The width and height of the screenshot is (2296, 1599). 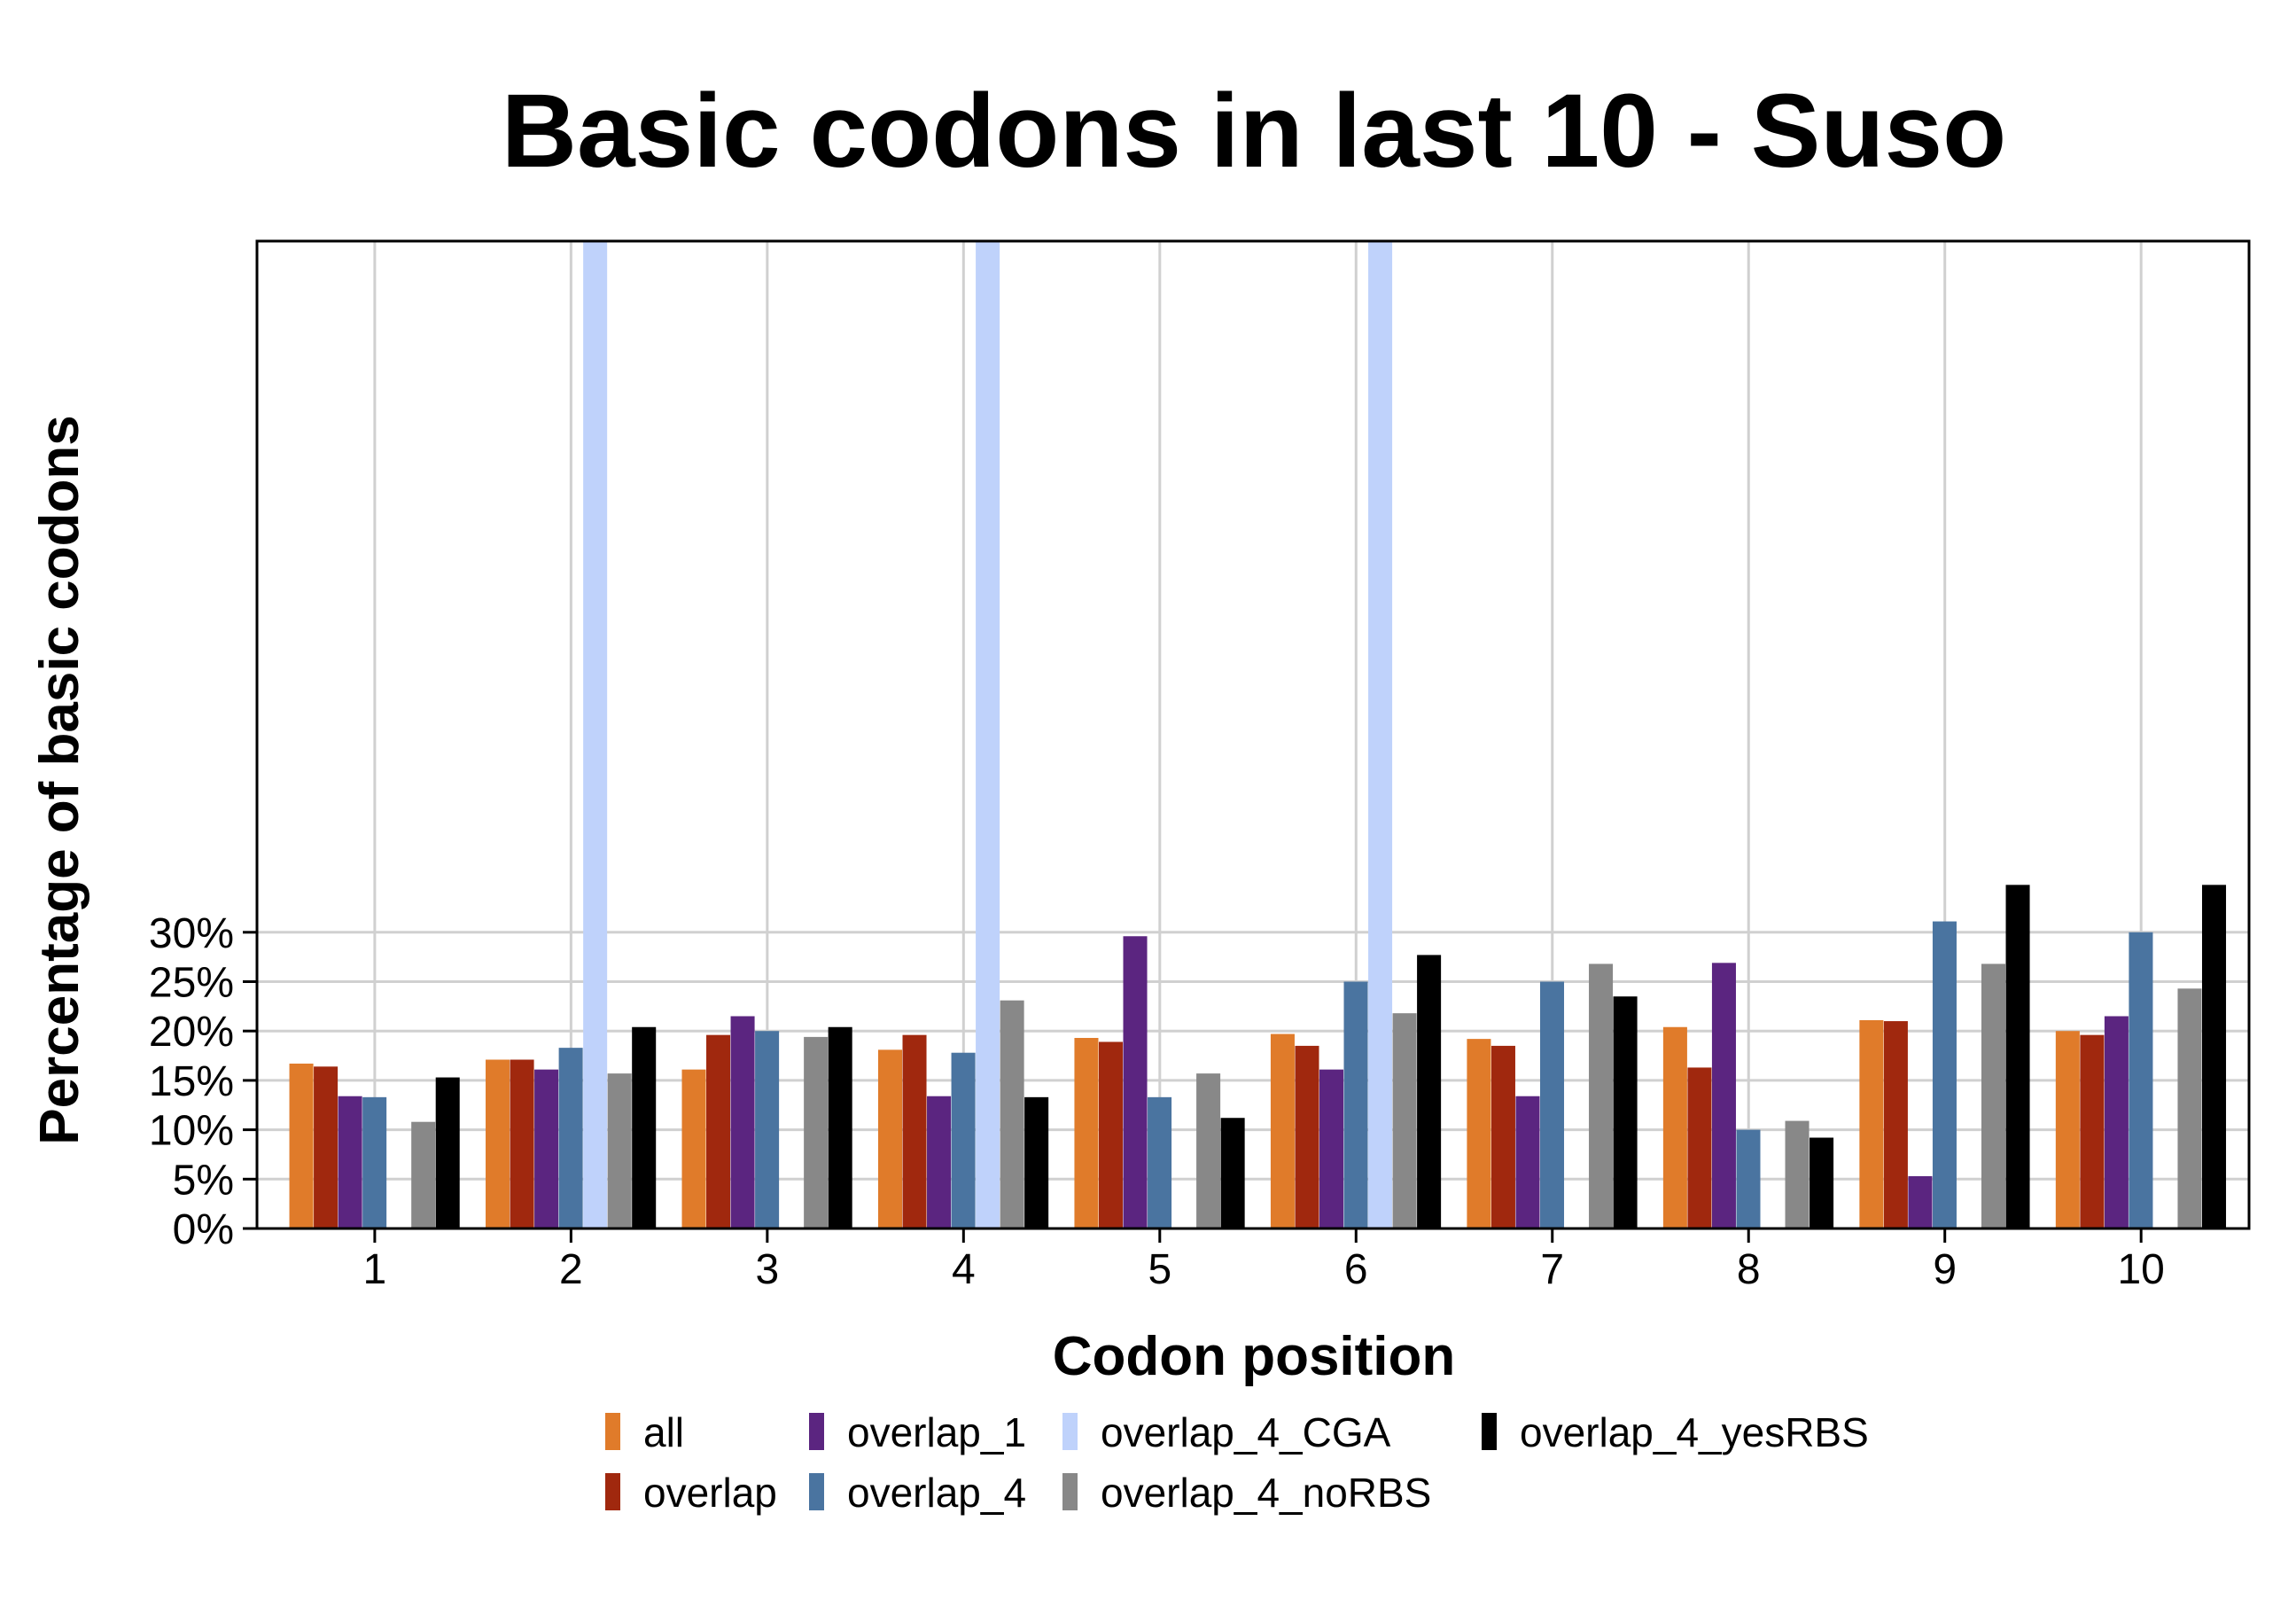 I want to click on legend-label-overlap-4-noRBS: overlap_4_noRBS, so click(x=1266, y=1493).